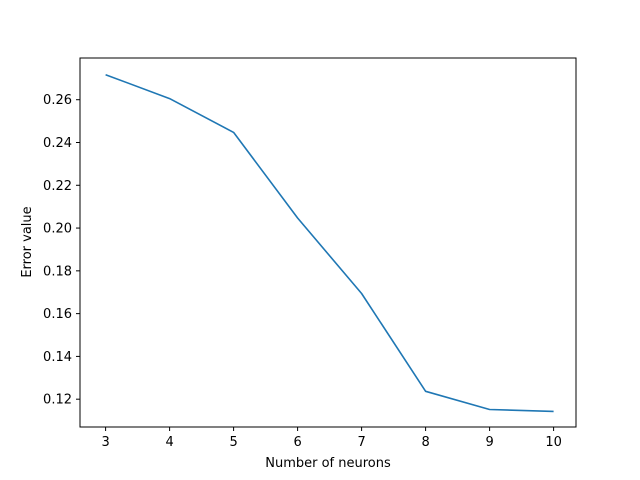 The height and width of the screenshot is (480, 640). I want to click on x-tick-label: 8, so click(425, 442).